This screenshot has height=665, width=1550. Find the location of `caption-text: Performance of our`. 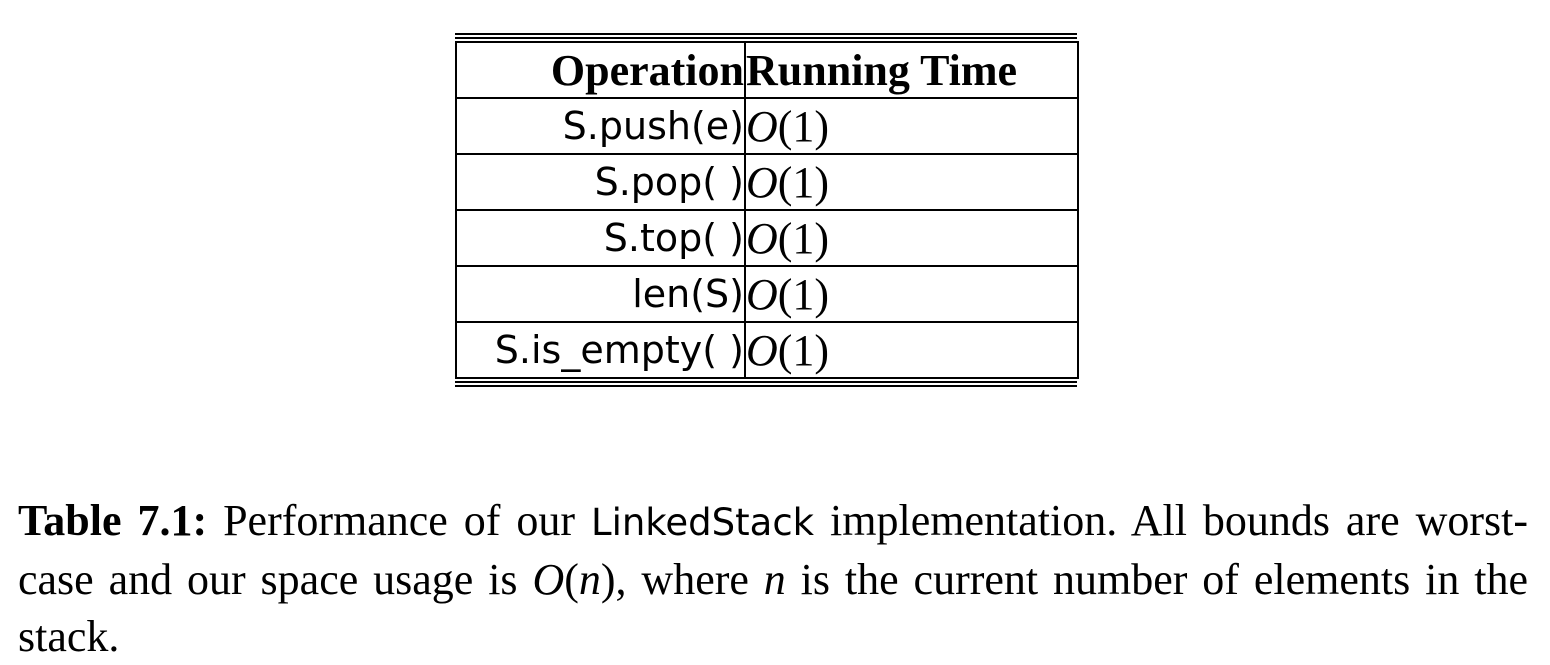

caption-text: Performance of our is located at coordinates (399, 520).